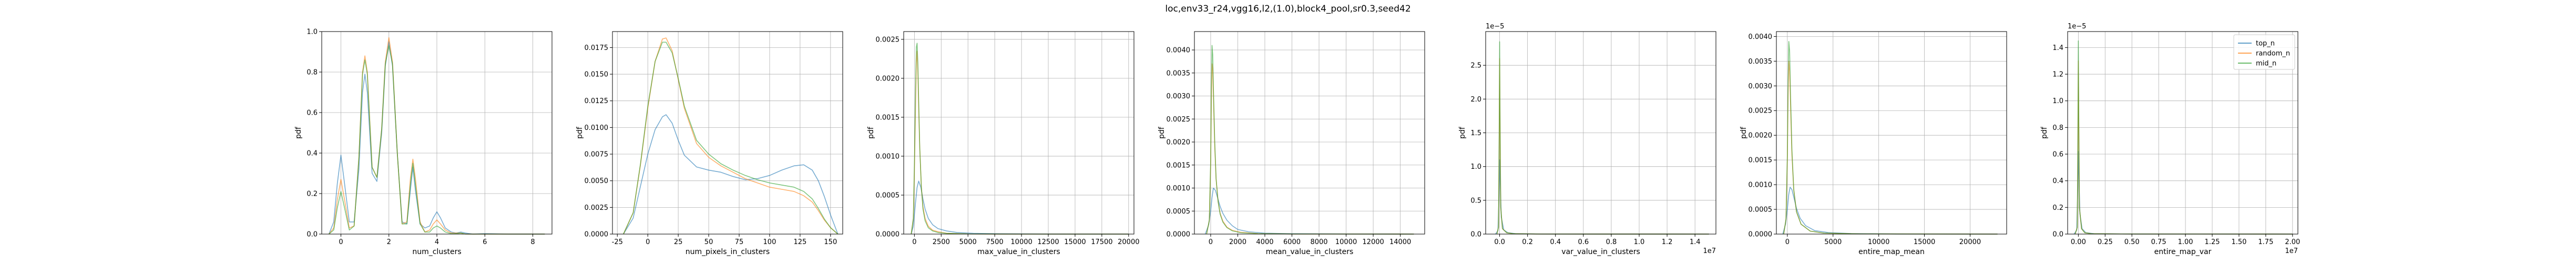 The height and width of the screenshot is (263, 2576). I want to click on y-tick-label: 0.0050, so click(597, 181).